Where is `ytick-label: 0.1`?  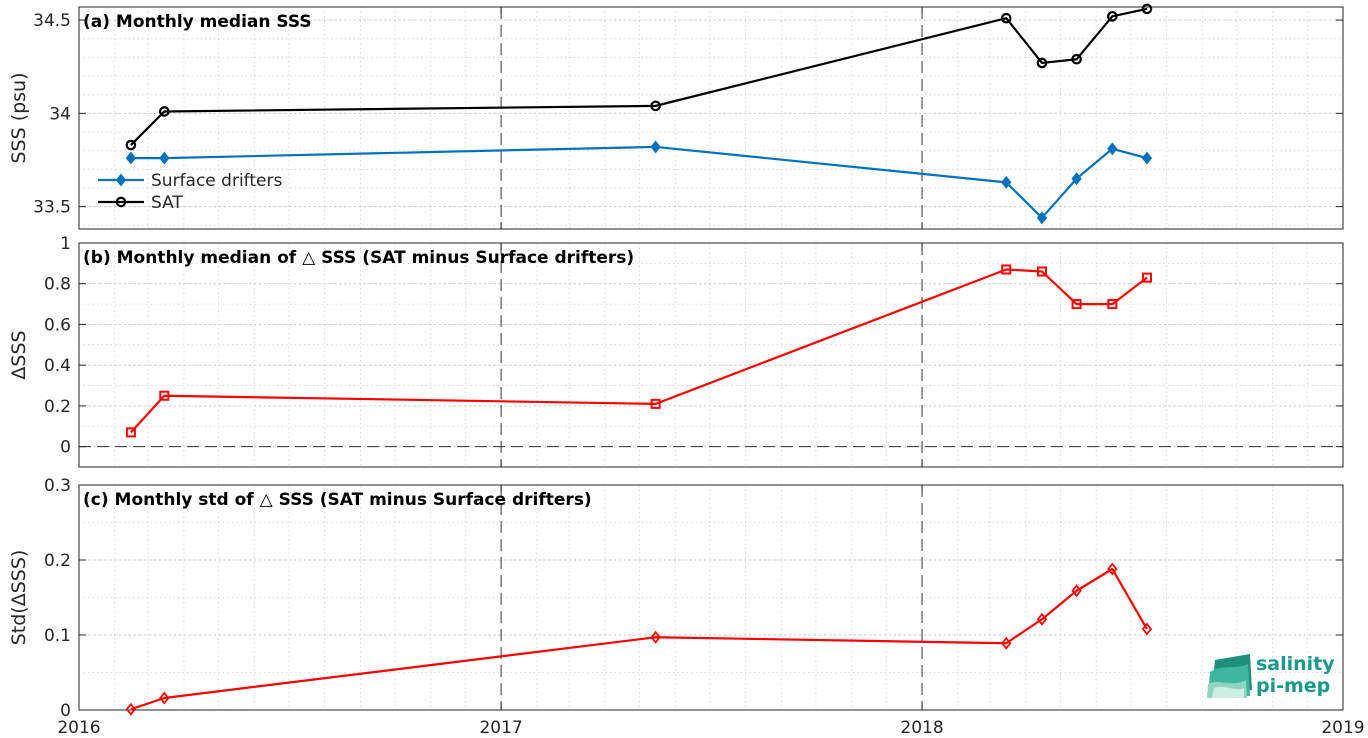
ytick-label: 0.1 is located at coordinates (57, 636).